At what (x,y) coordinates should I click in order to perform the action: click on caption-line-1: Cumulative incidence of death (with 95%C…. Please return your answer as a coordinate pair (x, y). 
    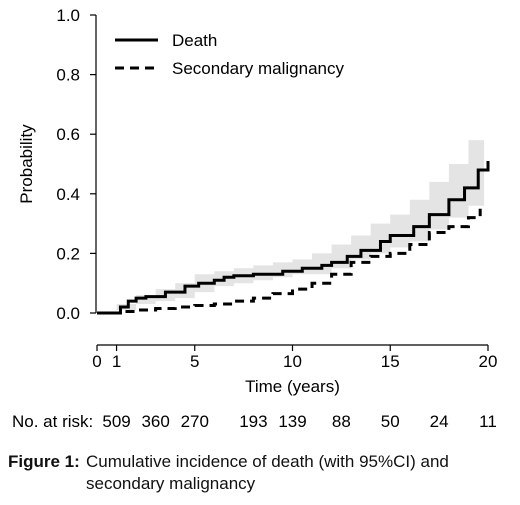
    Looking at the image, I should click on (267, 461).